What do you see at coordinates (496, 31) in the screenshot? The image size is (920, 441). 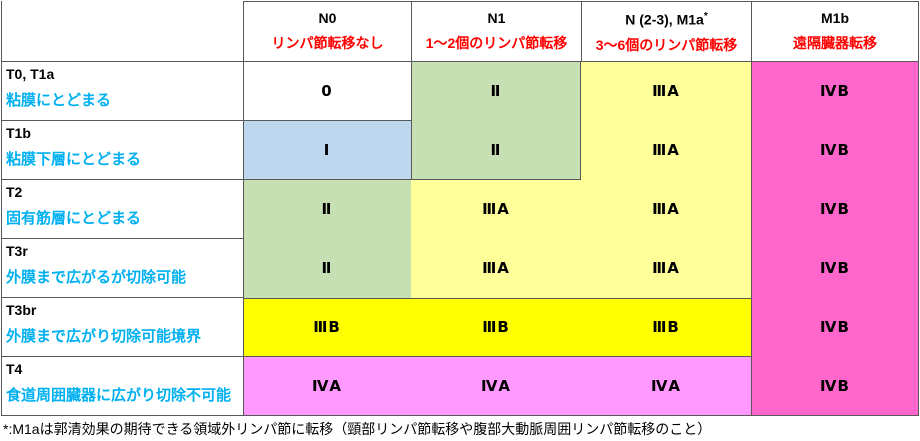 I see `column-header-n1: N1 1～2個のリンパ節転移` at bounding box center [496, 31].